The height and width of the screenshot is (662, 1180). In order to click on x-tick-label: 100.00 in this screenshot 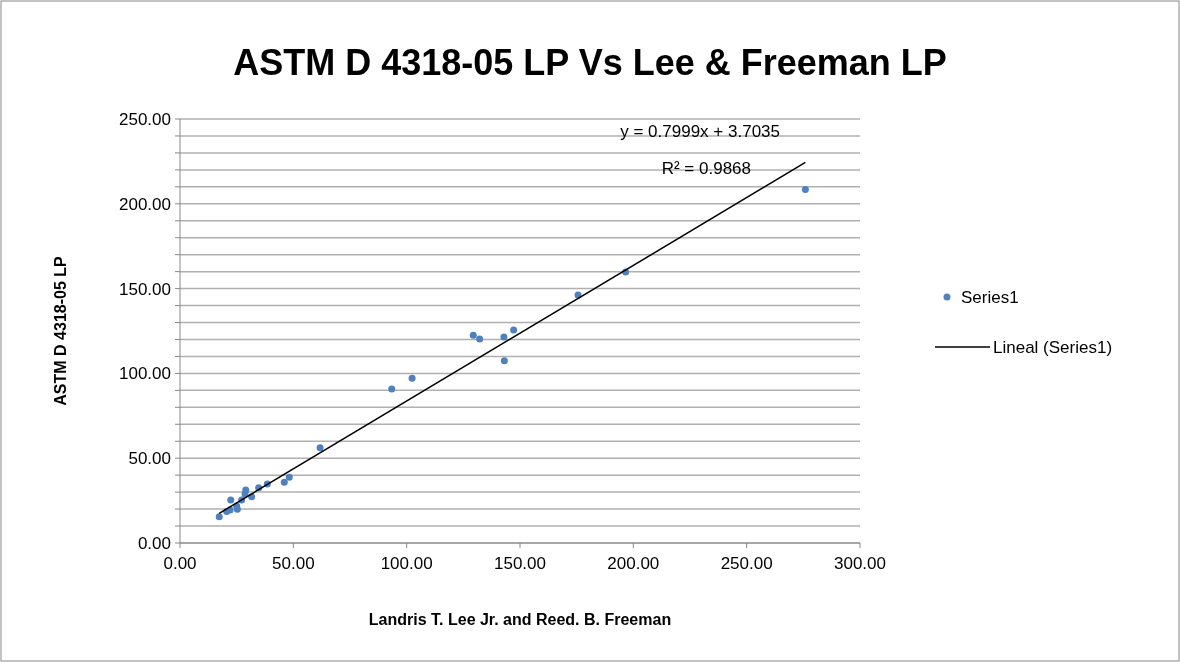, I will do `click(406, 563)`.